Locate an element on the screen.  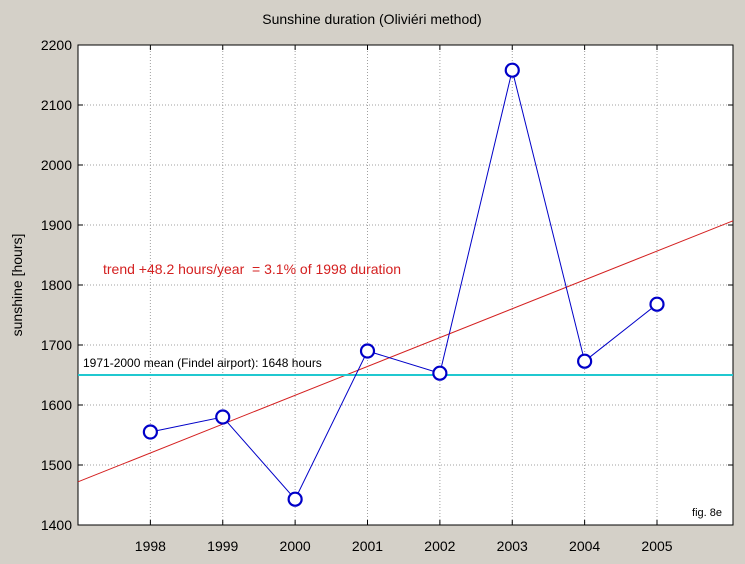
figure-label: fig. 8e is located at coordinates (707, 513).